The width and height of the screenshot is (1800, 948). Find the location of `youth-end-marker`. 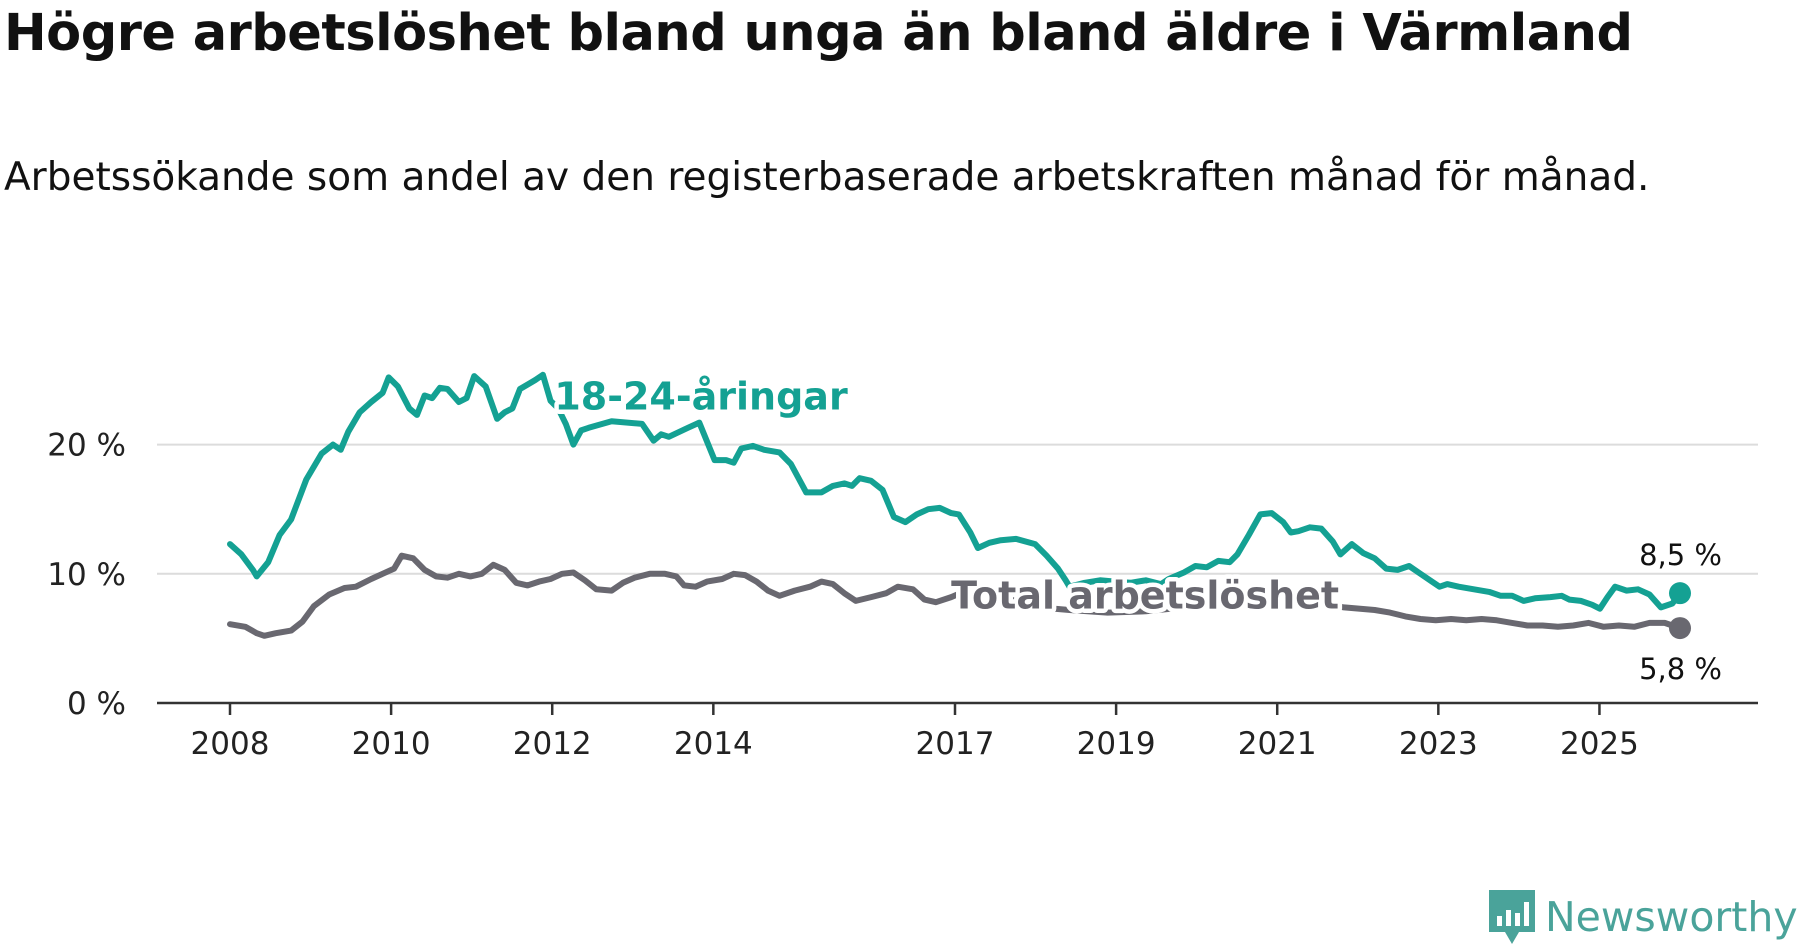

youth-end-marker is located at coordinates (1680, 593).